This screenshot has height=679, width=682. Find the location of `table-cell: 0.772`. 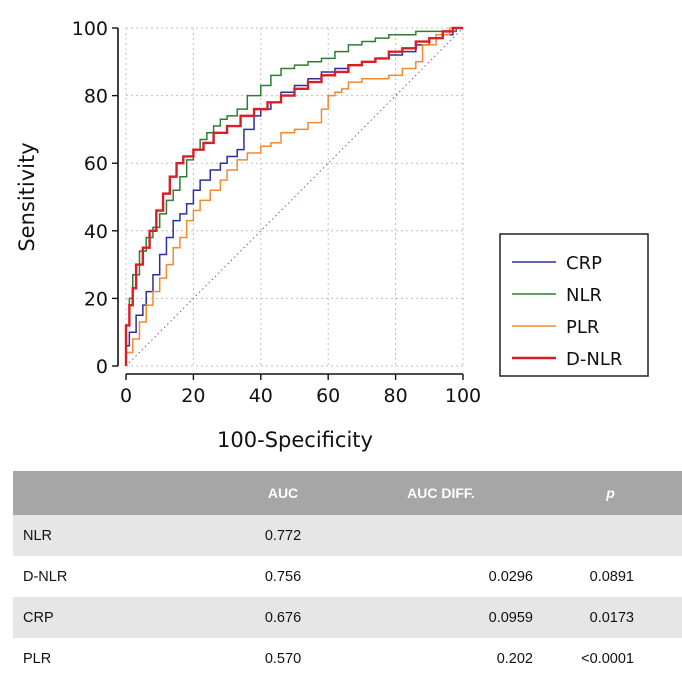

table-cell: 0.772 is located at coordinates (283, 535).